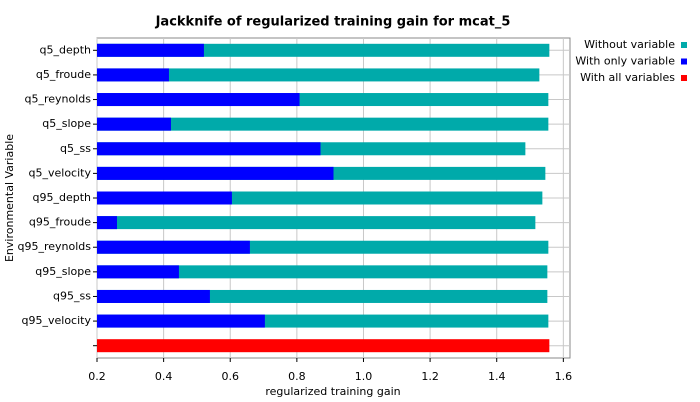 The width and height of the screenshot is (700, 402). I want to click on y-tick-label: q95_depth, so click(62, 197).